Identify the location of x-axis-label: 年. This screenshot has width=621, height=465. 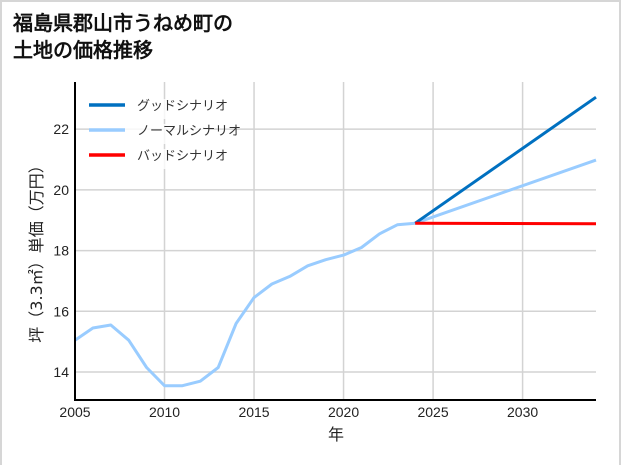
(336, 434).